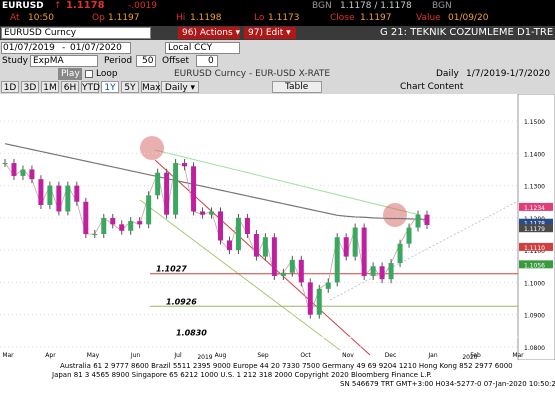 The image size is (555, 400). Describe the element at coordinates (110, 87) in the screenshot. I see `period-button: 1Y` at that location.